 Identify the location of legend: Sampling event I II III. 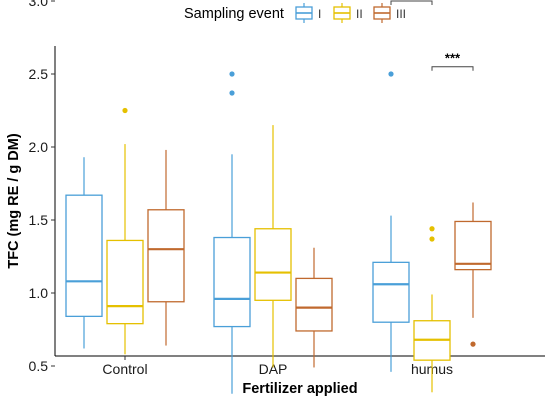
(295, 13).